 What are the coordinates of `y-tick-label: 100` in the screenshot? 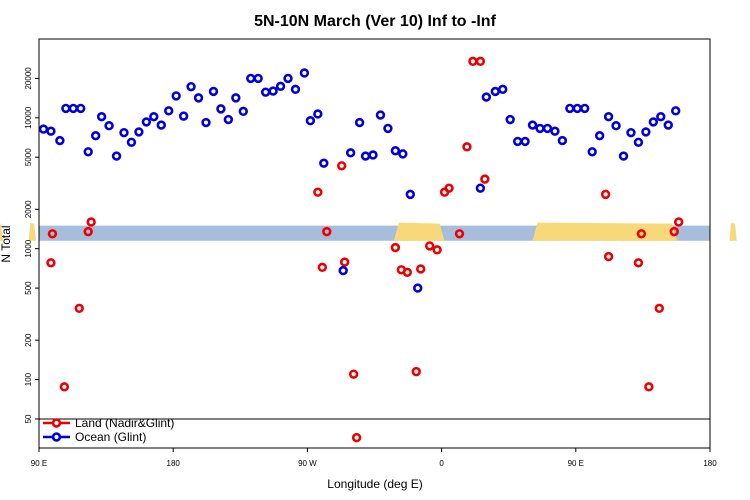 It's located at (28, 379).